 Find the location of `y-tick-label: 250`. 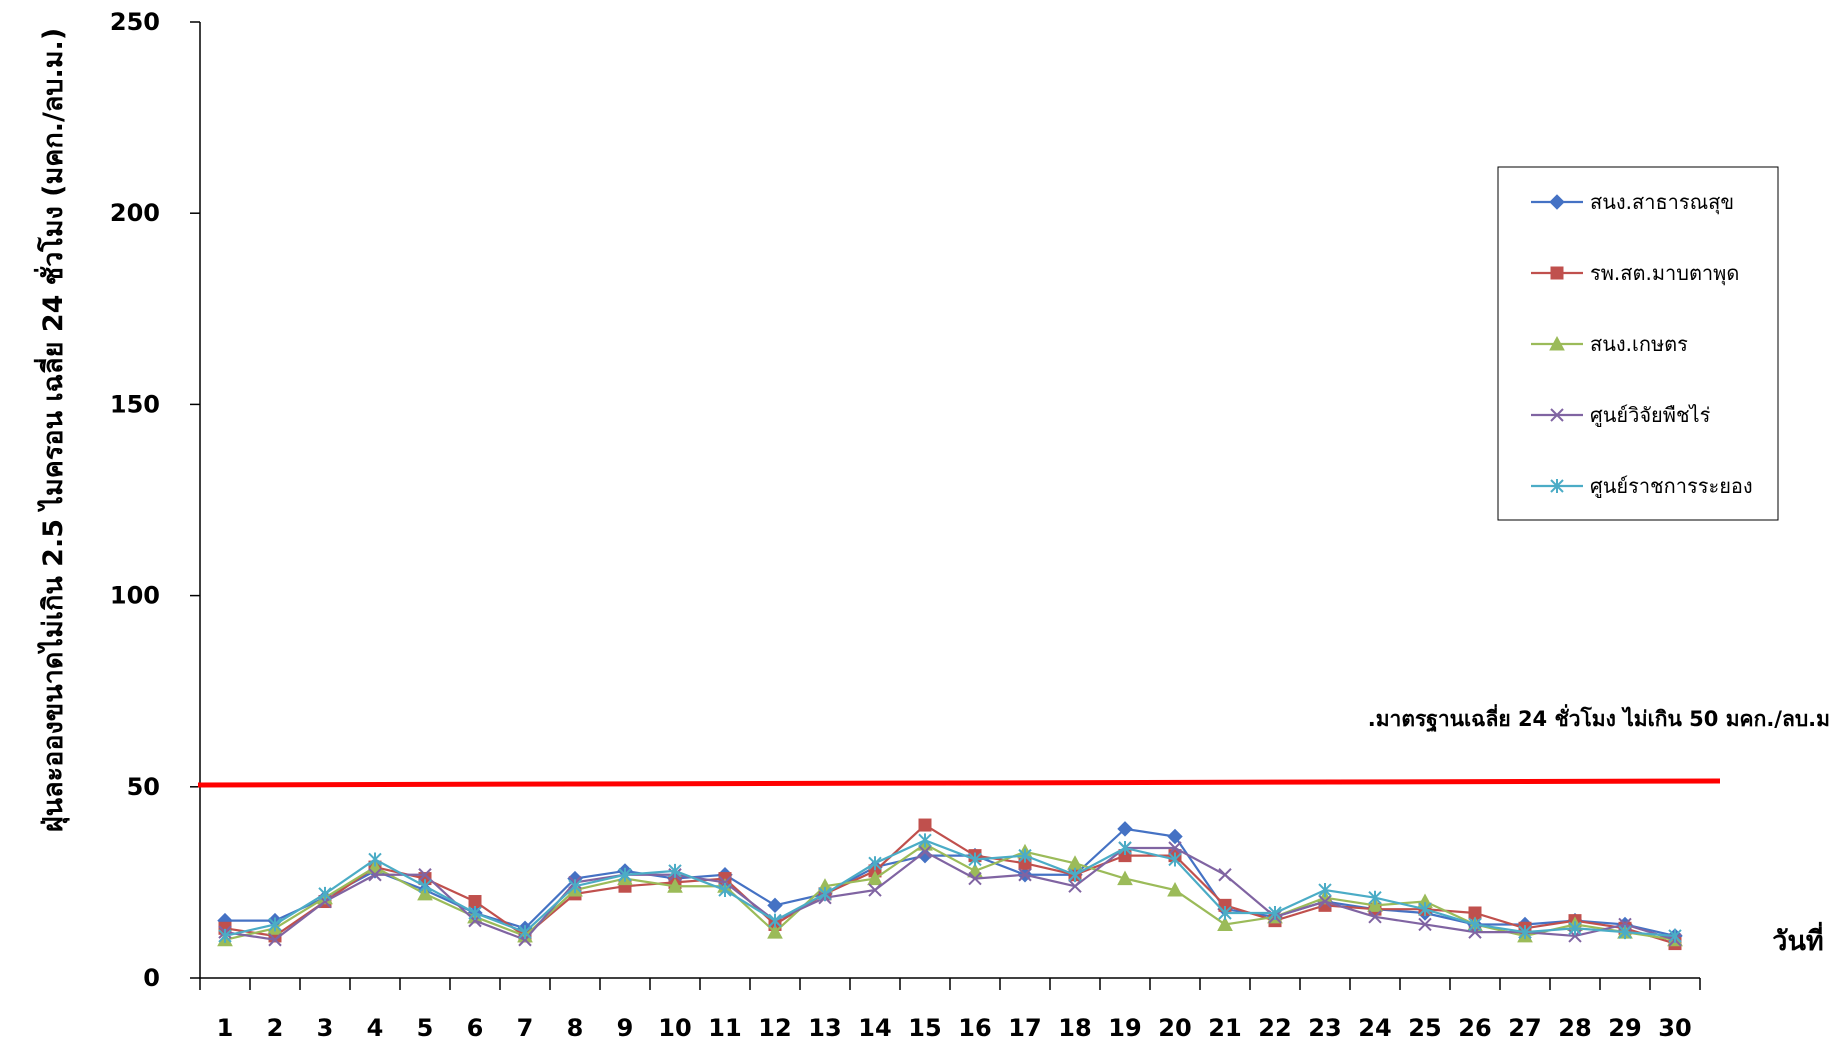

y-tick-label: 250 is located at coordinates (135, 22).